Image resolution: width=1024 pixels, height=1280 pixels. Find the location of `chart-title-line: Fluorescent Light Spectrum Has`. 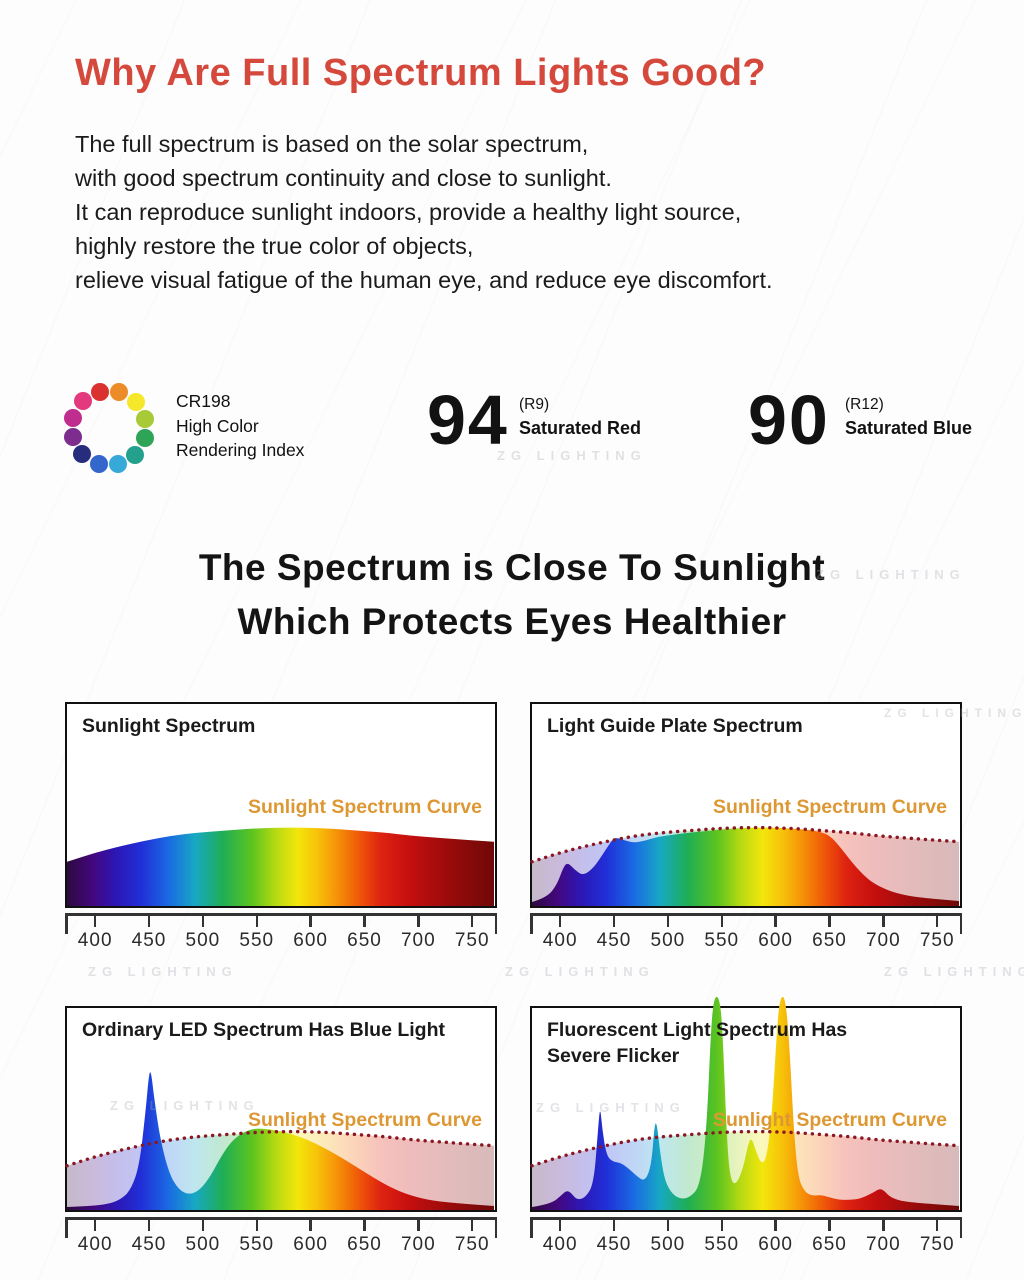

chart-title-line: Fluorescent Light Spectrum Has is located at coordinates (697, 1030).